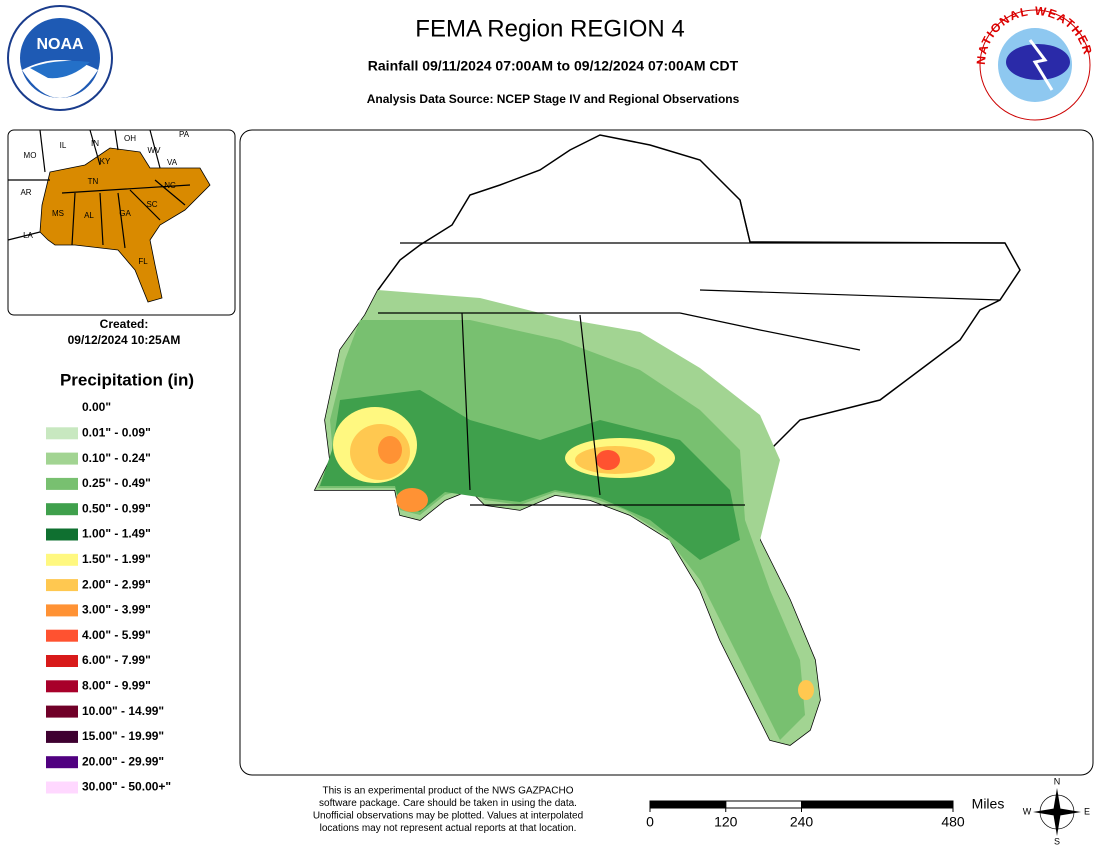 This screenshot has height=855, width=1100. Describe the element at coordinates (151, 204) in the screenshot. I see `inset-label: SC` at that location.